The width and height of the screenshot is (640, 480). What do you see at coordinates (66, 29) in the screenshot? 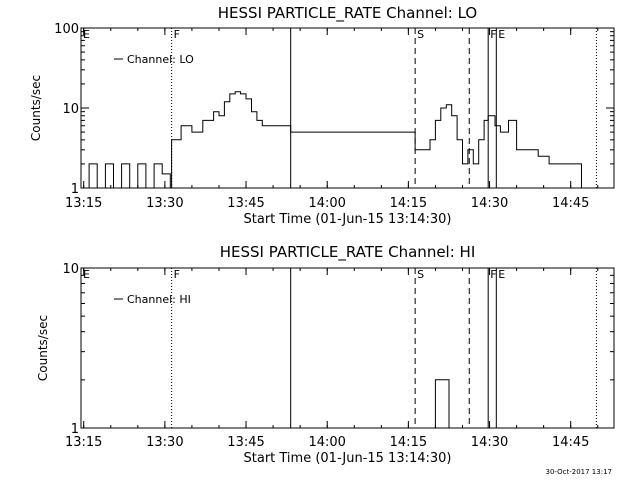
I see `y-tick-label: 100` at bounding box center [66, 29].